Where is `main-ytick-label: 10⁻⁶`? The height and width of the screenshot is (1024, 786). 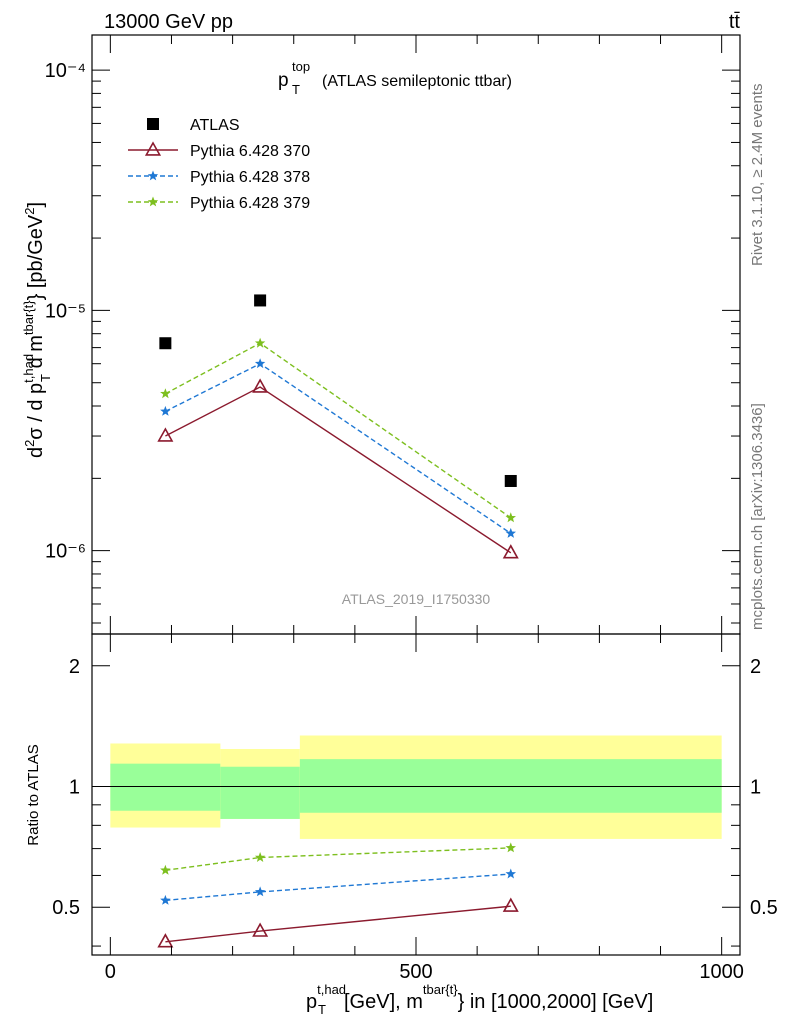 main-ytick-label: 10⁻⁶ is located at coordinates (65, 552).